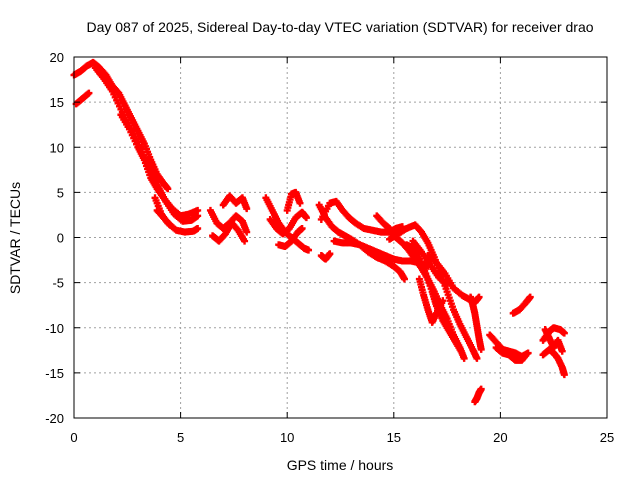 The height and width of the screenshot is (480, 640). I want to click on series-track-n, so click(325, 256).